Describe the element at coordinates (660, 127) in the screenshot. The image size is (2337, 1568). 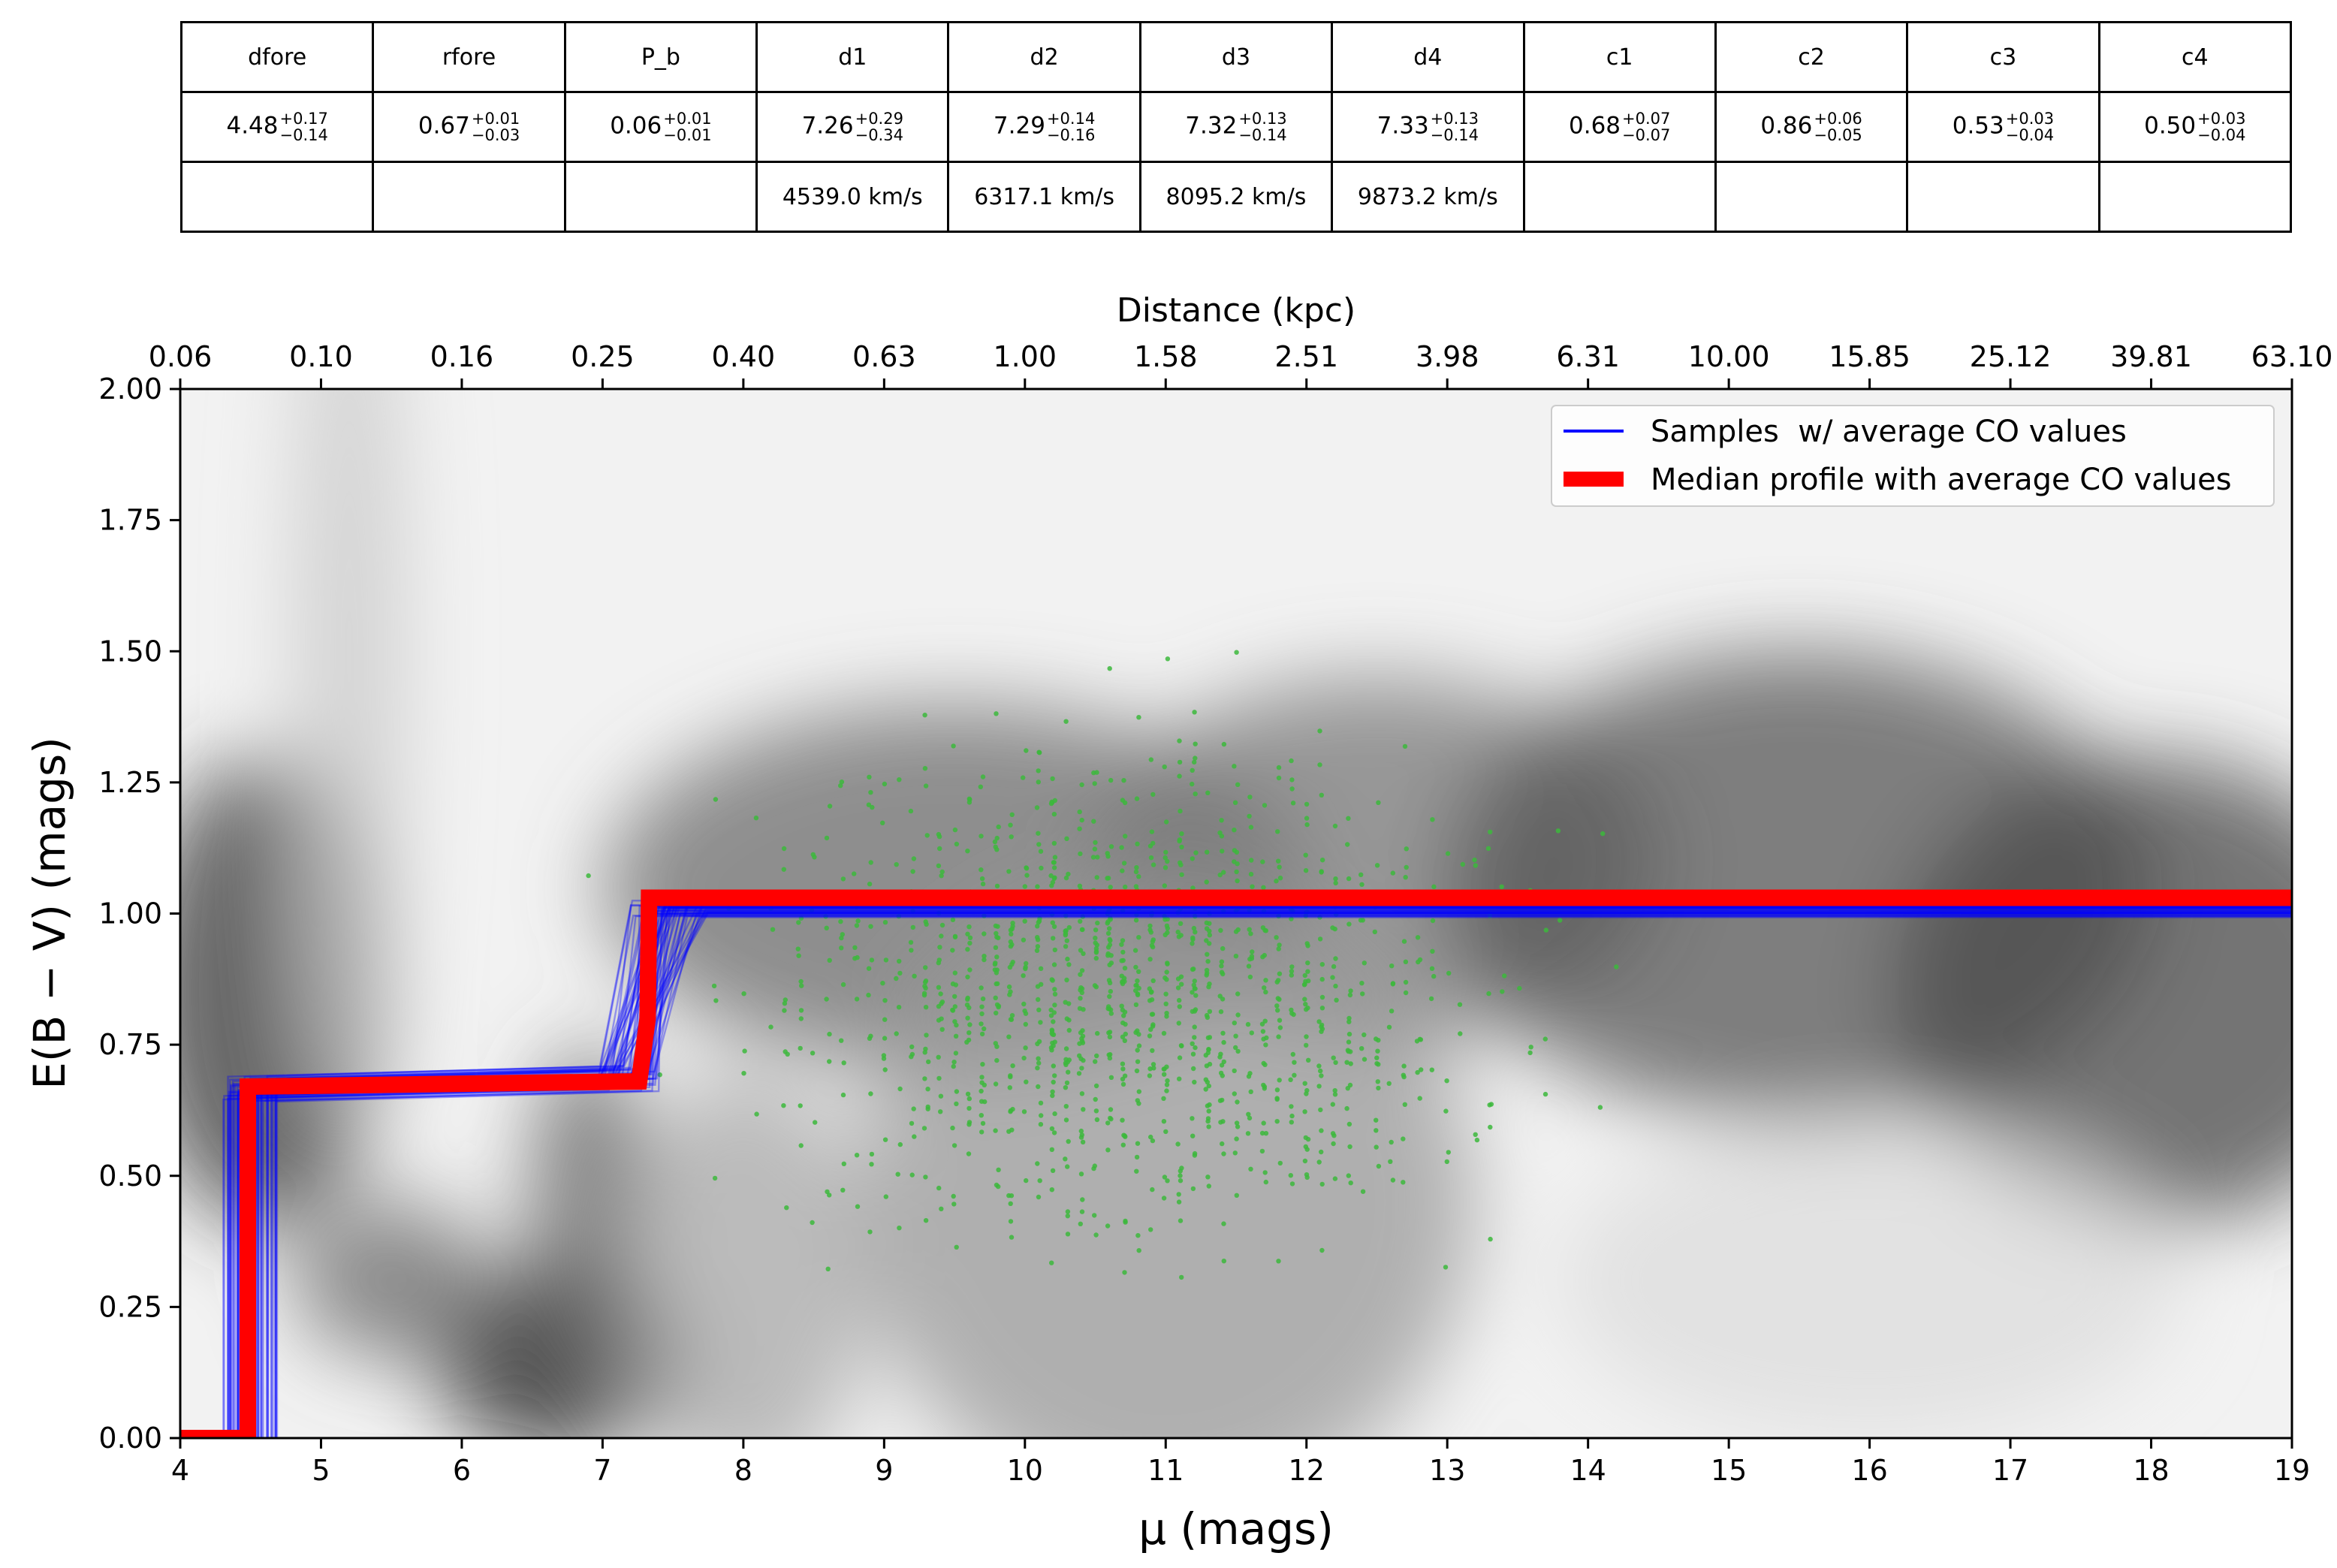
I see `table-value-p-b: 0.06 +0.01 −0.01` at that location.